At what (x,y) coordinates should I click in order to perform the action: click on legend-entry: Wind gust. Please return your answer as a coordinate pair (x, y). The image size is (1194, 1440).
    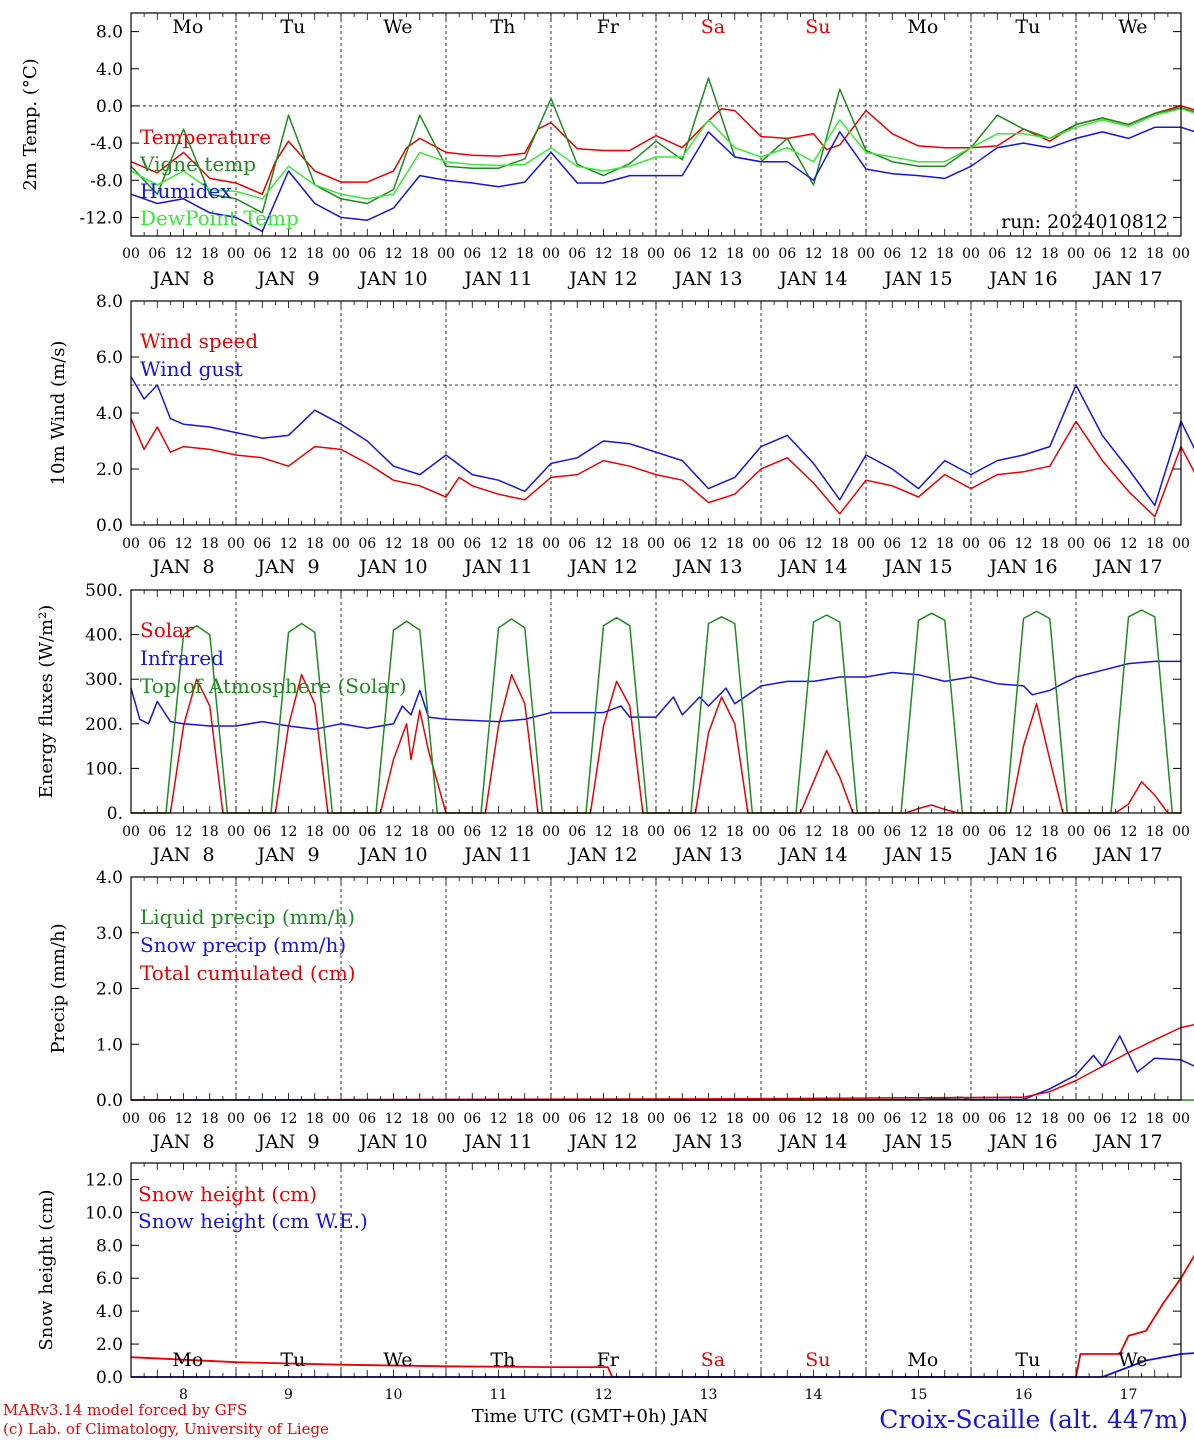
    Looking at the image, I should click on (191, 369).